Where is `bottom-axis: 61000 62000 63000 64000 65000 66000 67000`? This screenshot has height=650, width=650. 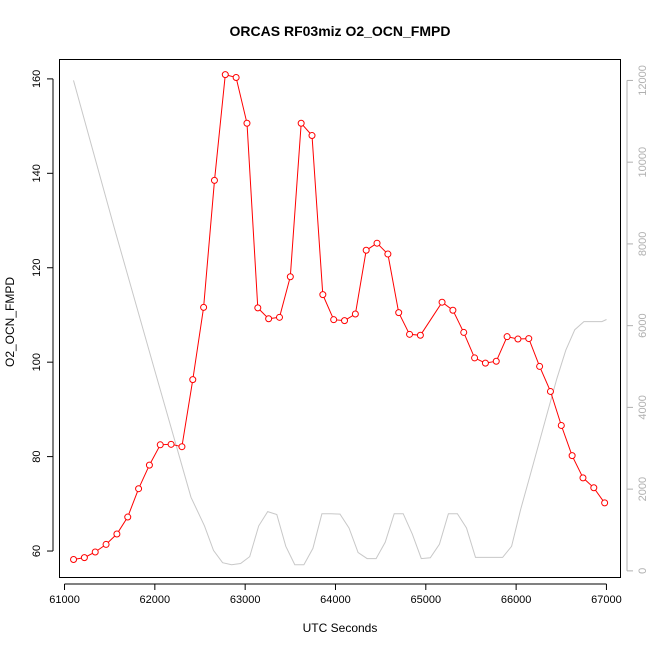 bottom-axis: 61000 62000 63000 64000 65000 66000 67000 is located at coordinates (335, 594).